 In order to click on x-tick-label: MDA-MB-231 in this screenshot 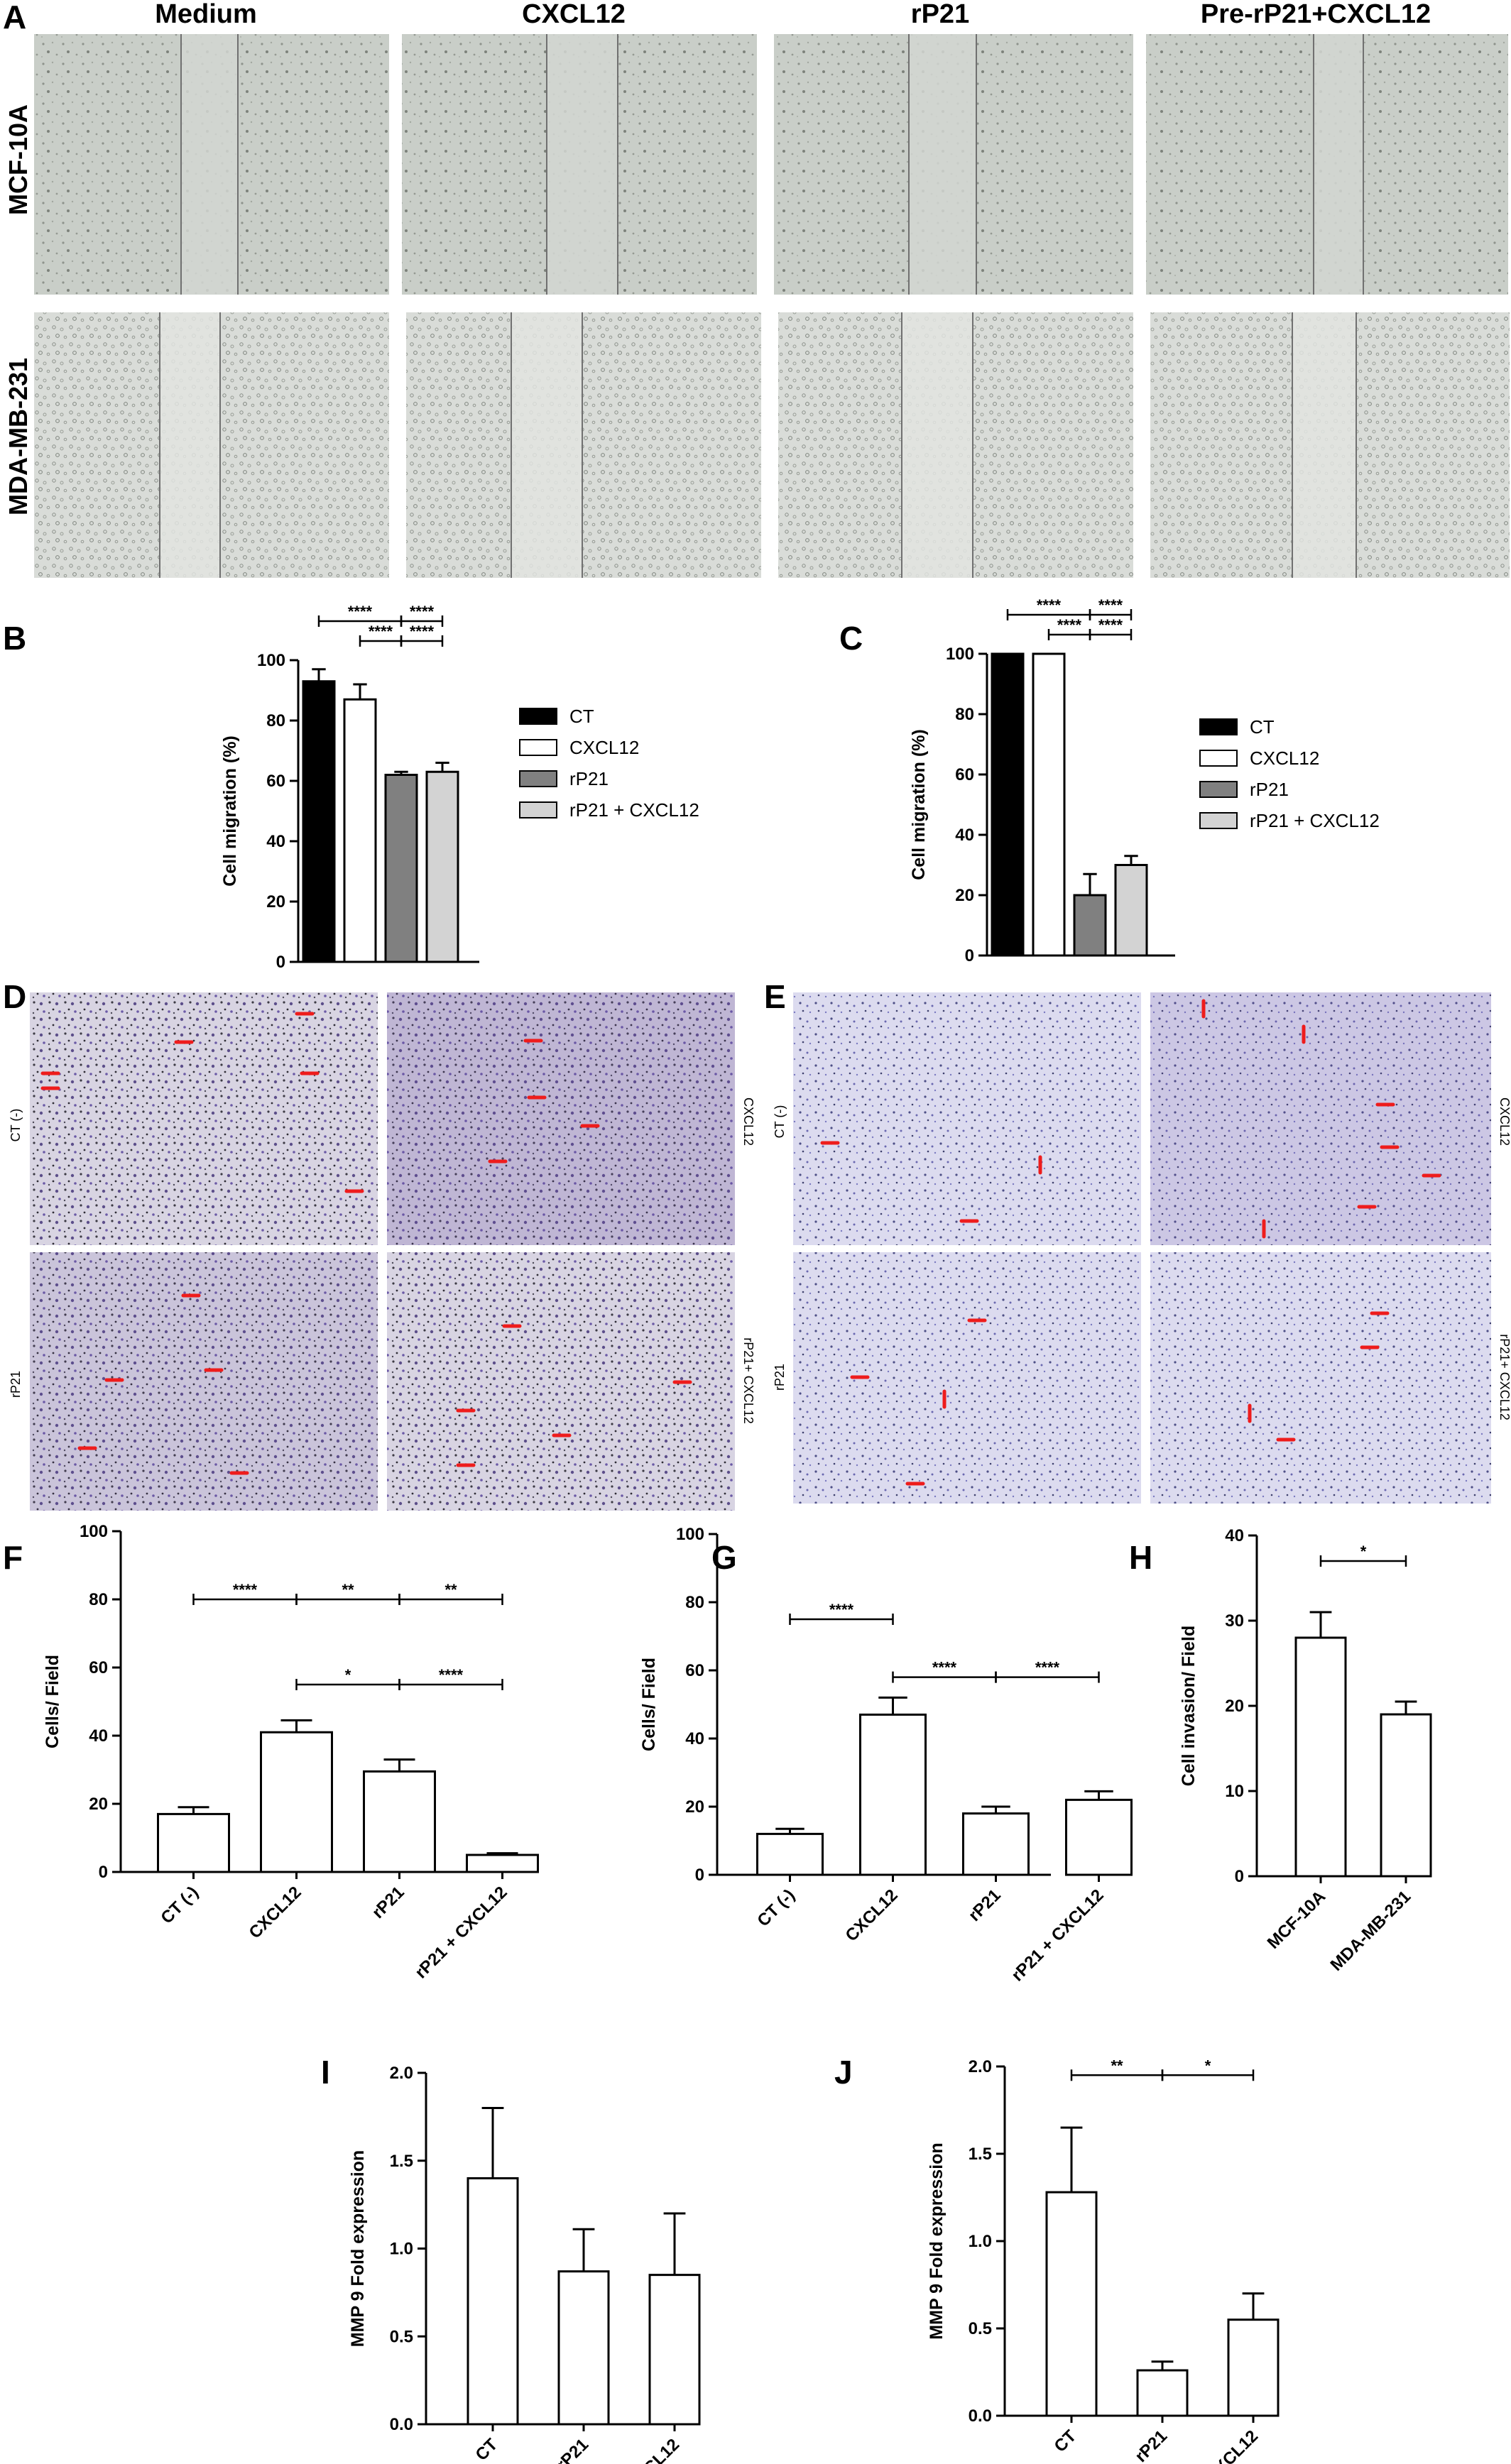, I will do `click(1370, 1931)`.